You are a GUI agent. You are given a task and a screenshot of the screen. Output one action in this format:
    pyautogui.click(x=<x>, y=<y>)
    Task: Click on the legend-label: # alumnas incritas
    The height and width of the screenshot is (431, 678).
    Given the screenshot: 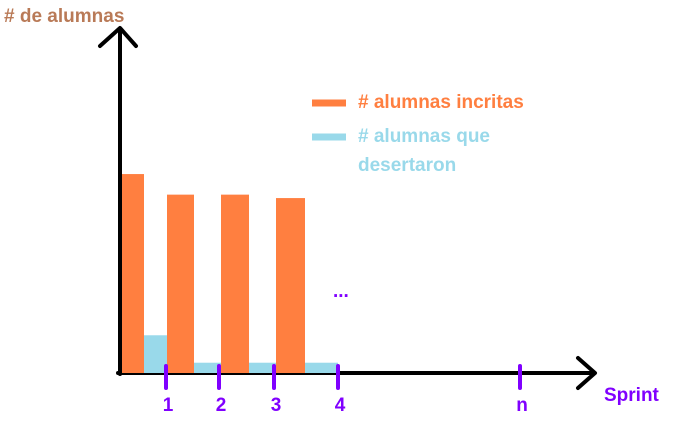 What is the action you would take?
    pyautogui.click(x=441, y=102)
    